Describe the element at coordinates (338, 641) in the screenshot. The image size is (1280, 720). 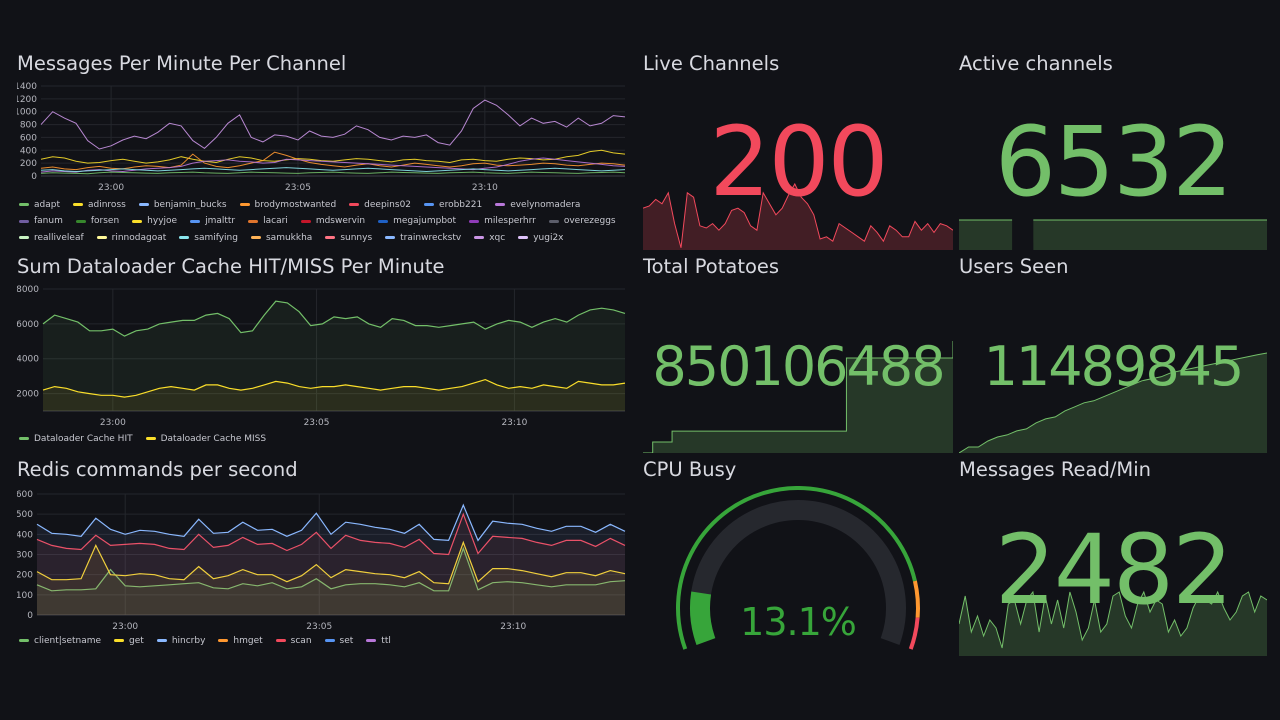
I see `legend-item: set` at that location.